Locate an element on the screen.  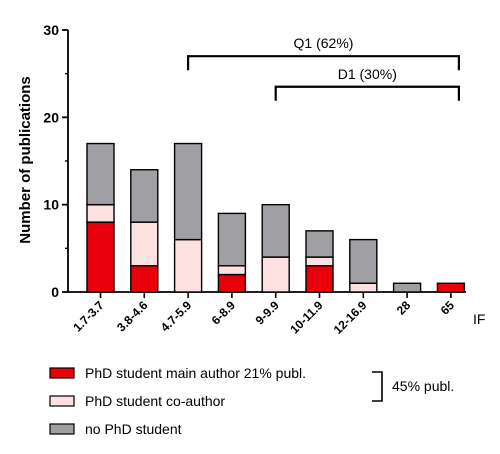
legend-group-label: 45% publ. is located at coordinates (423, 386).